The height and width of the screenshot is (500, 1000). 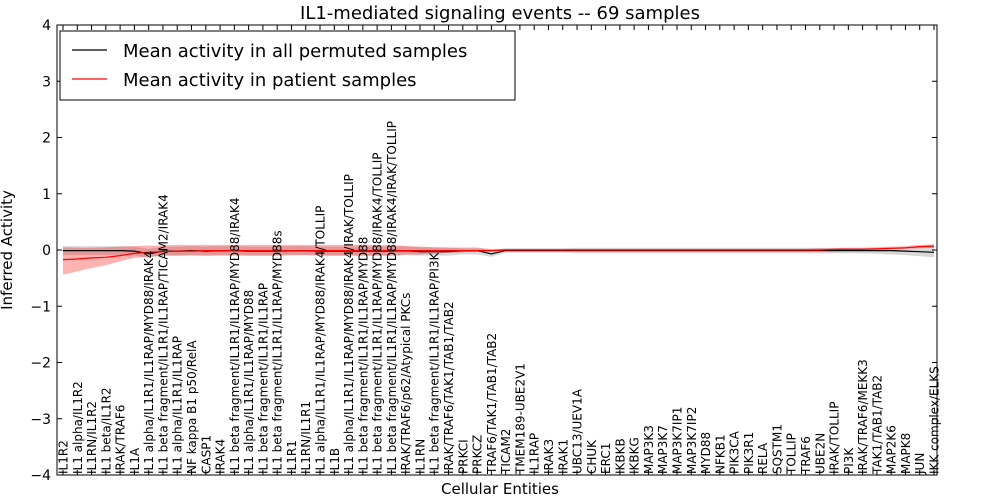 I want to click on legend-label-permuted: Mean activity in all permuted samples, so click(x=295, y=51).